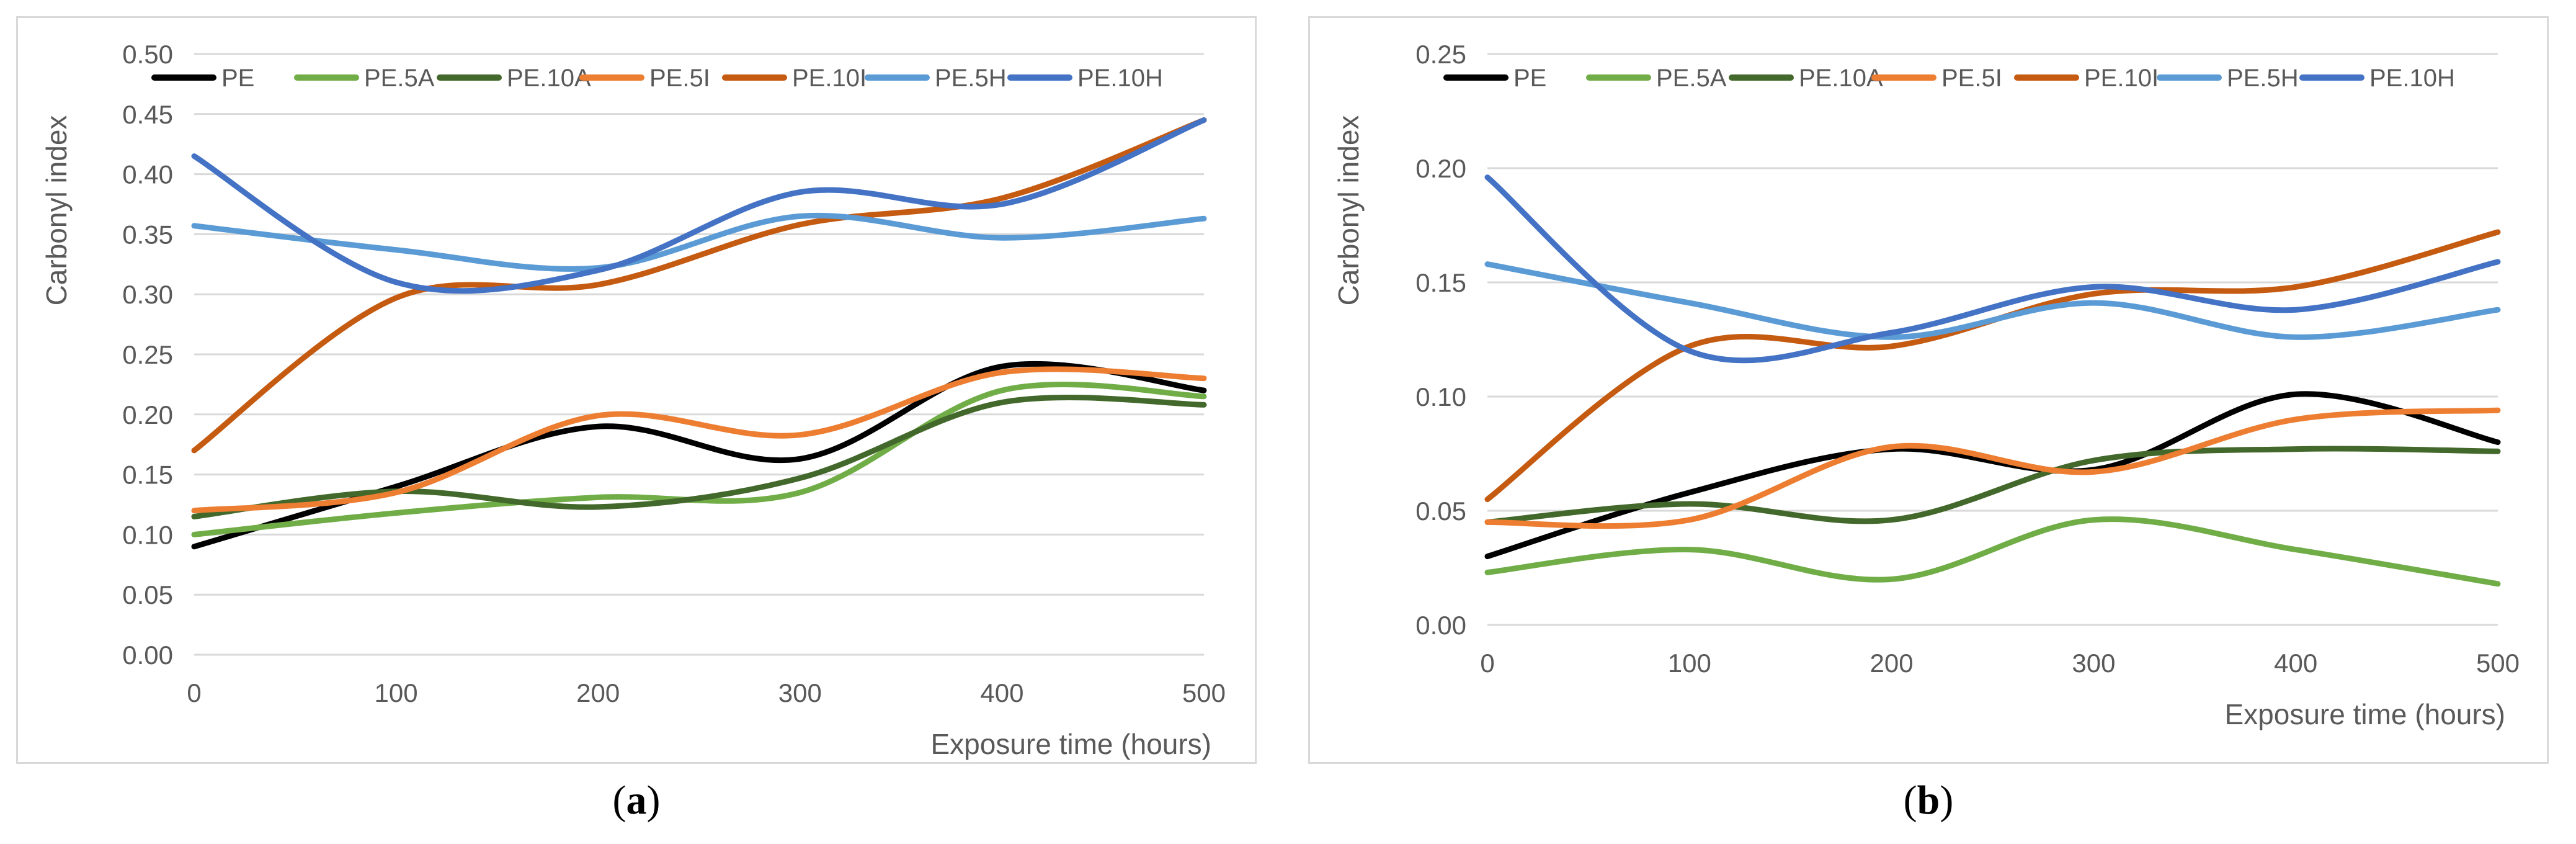 This screenshot has width=2576, height=844. Describe the element at coordinates (1204, 692) in the screenshot. I see `x-tick-label-a: 500` at that location.